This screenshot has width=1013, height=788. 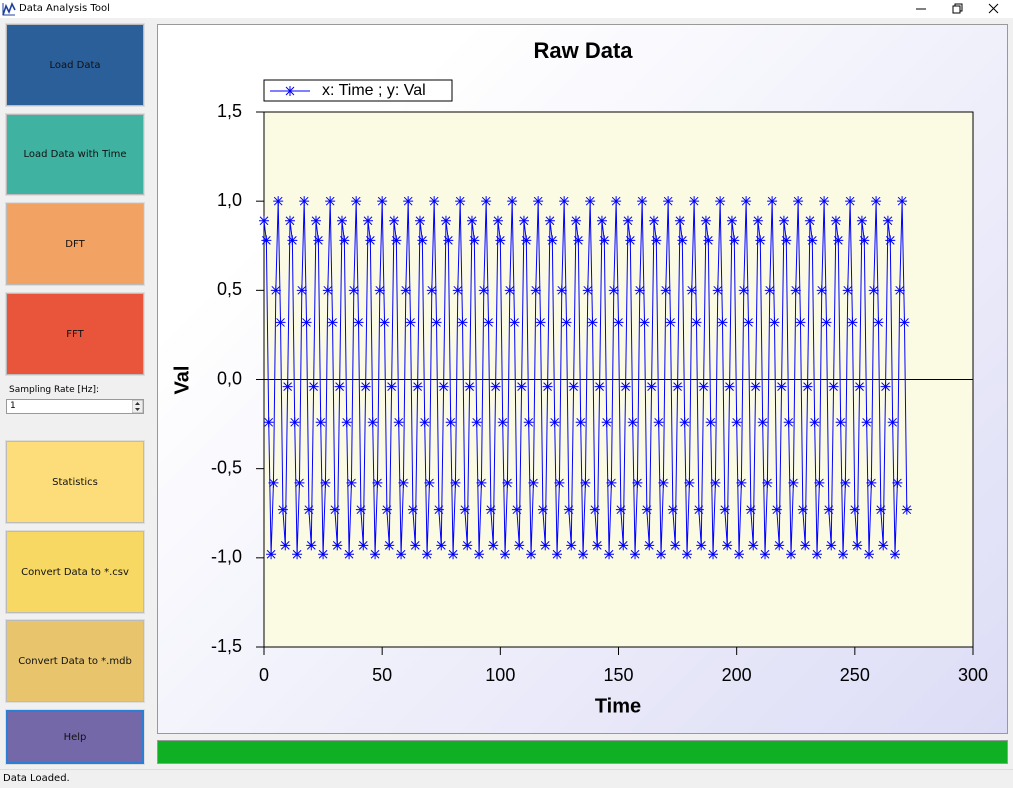 I want to click on window-controls, so click(x=959, y=9).